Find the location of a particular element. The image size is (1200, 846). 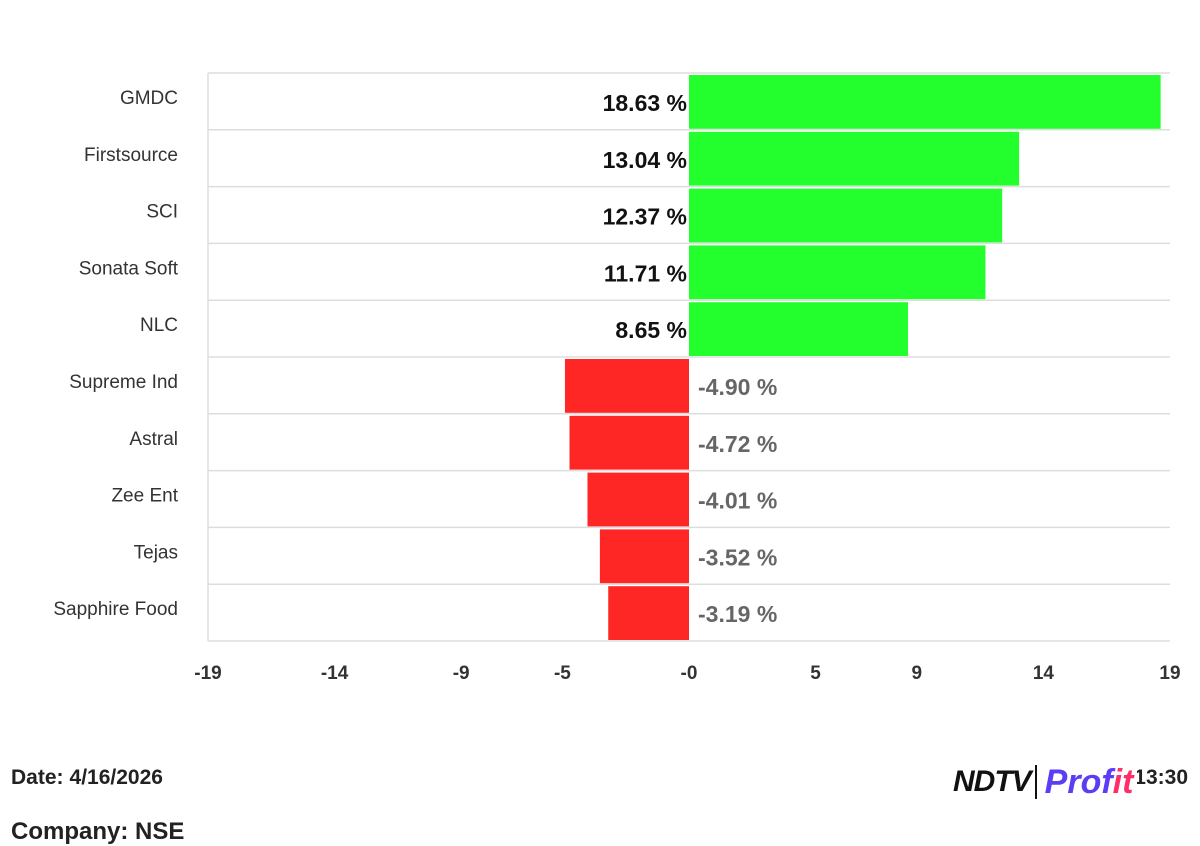

ndtv-profit-logo: NDTV Profit is located at coordinates (1045, 782).